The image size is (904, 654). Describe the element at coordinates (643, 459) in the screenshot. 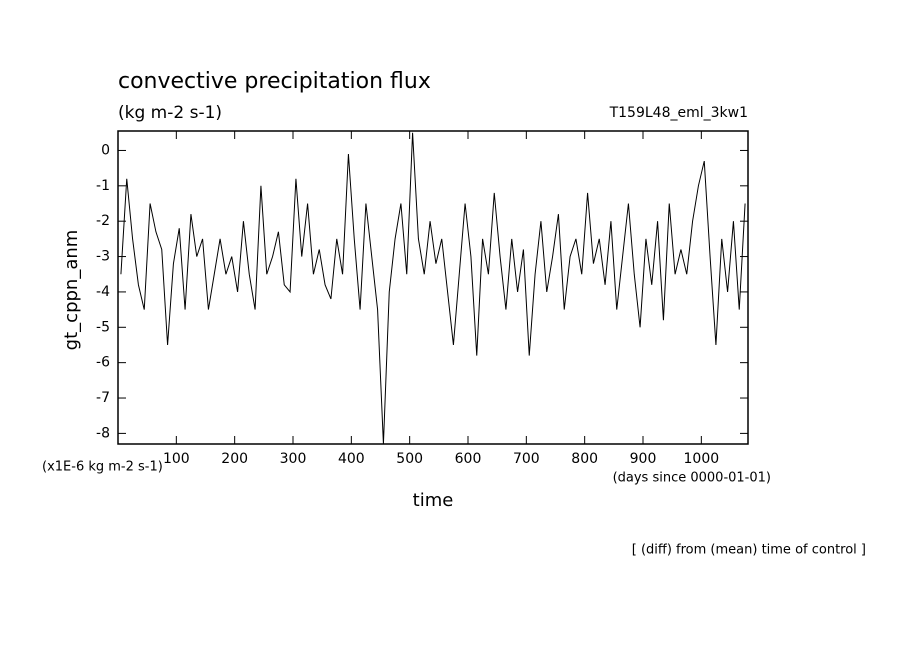

I see `x-tick-label: 900` at that location.